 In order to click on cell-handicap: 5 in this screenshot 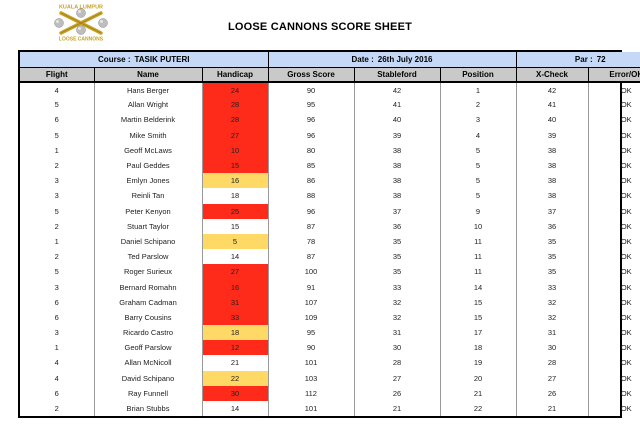, I will do `click(235, 241)`.